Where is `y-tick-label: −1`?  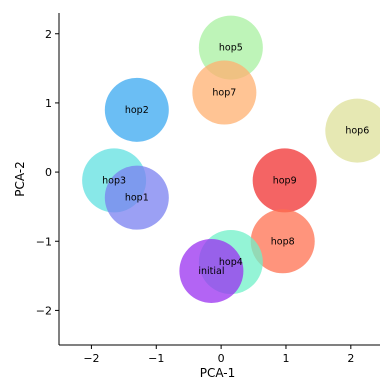 y-tick-label: −1 is located at coordinates (44, 241).